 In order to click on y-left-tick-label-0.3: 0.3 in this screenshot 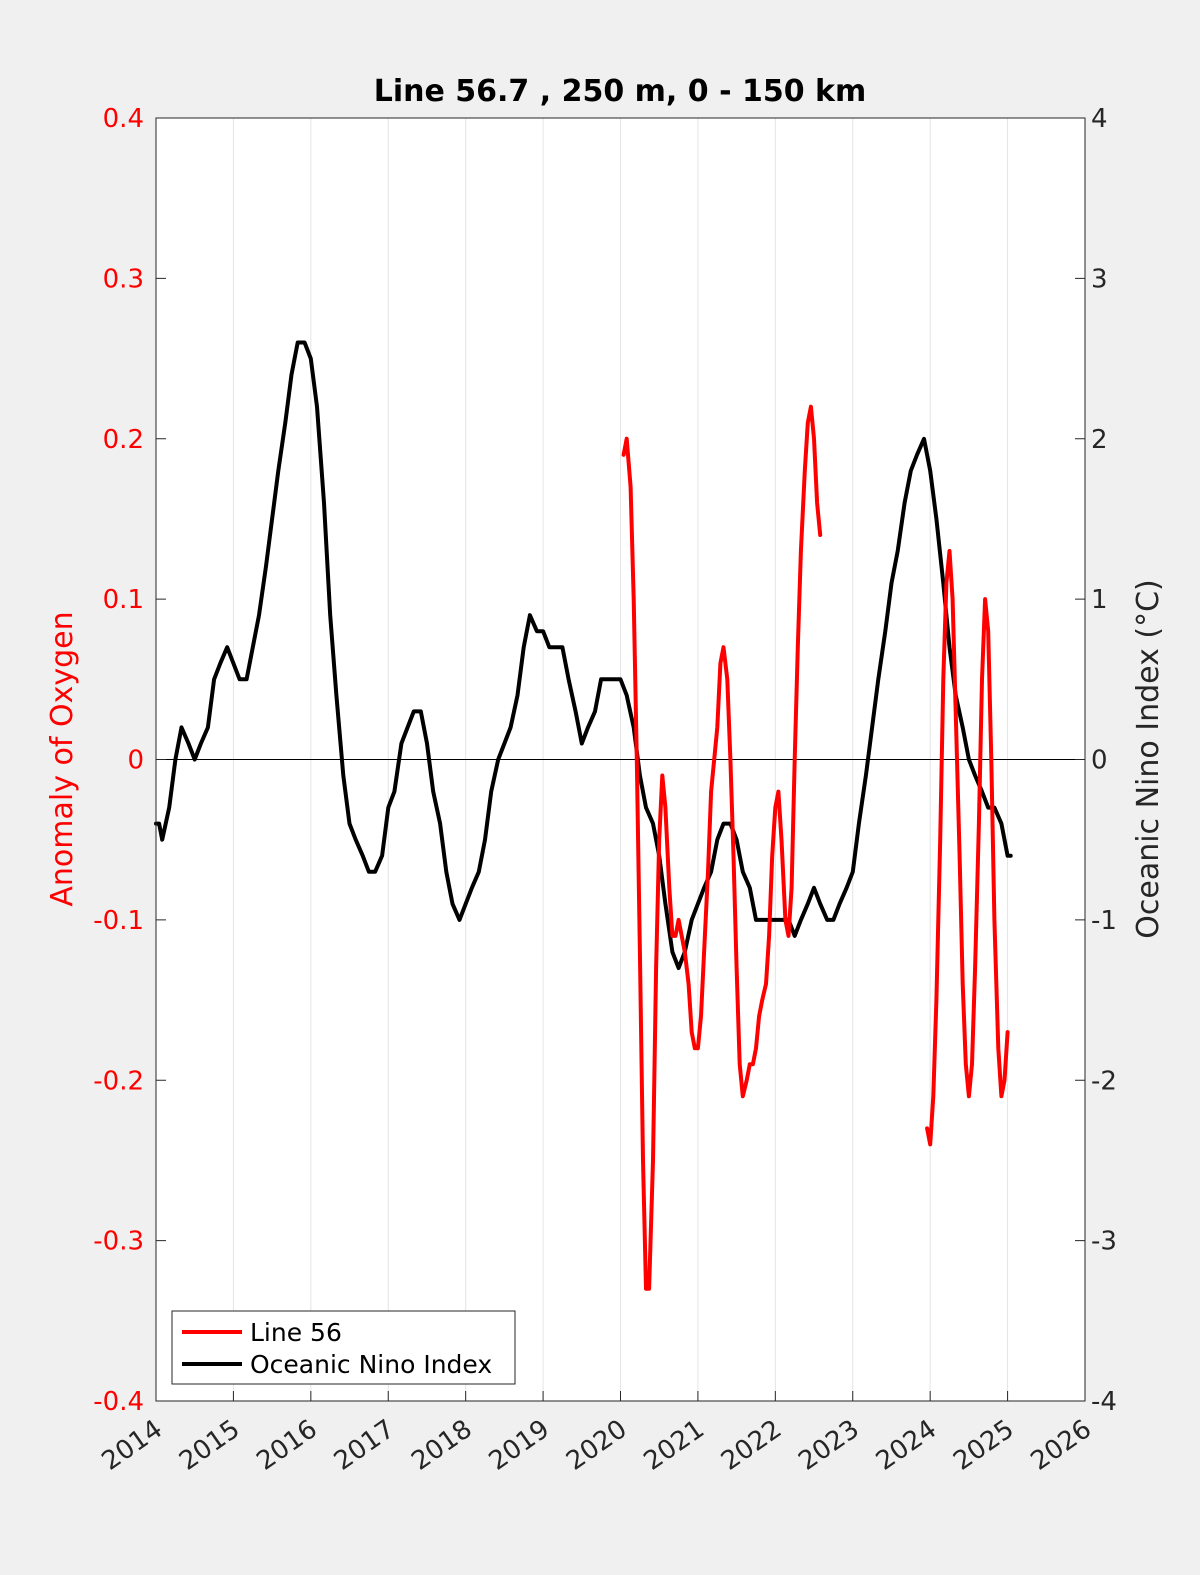, I will do `click(123, 279)`.